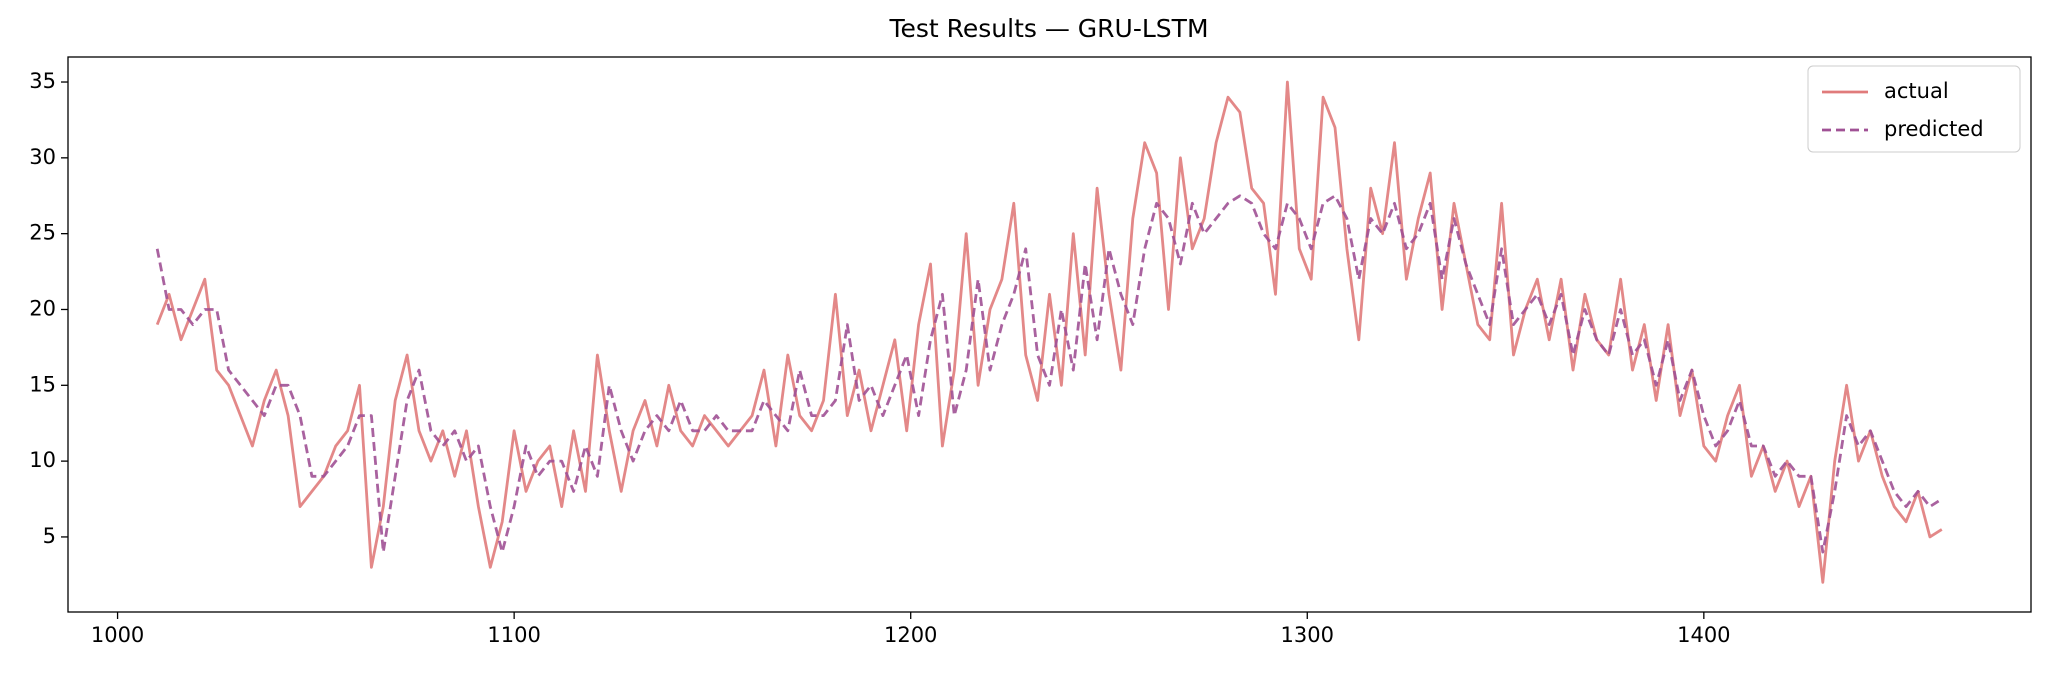 The height and width of the screenshot is (675, 2048). What do you see at coordinates (42, 233) in the screenshot?
I see `y-tick-label: 25` at bounding box center [42, 233].